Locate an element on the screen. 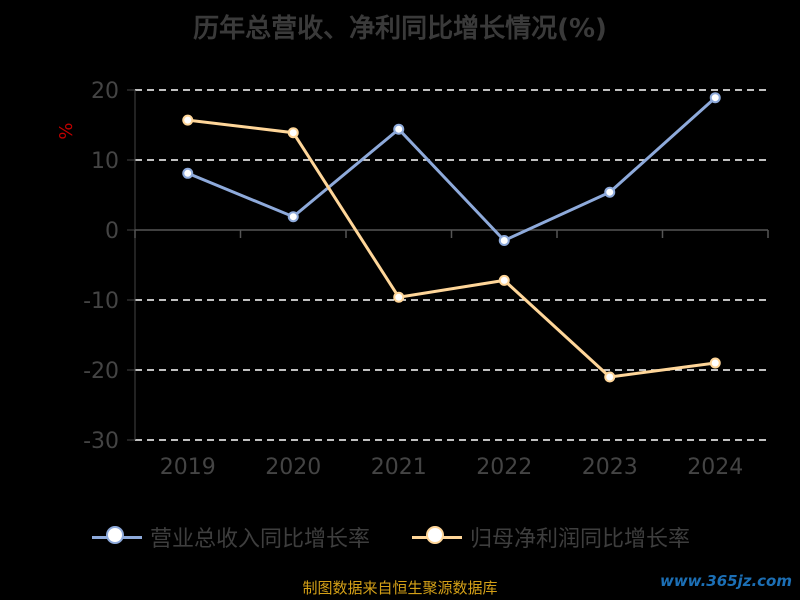 This screenshot has height=600, width=800. legend-item-revenue: 营业总收入同比增长率 is located at coordinates (231, 537).